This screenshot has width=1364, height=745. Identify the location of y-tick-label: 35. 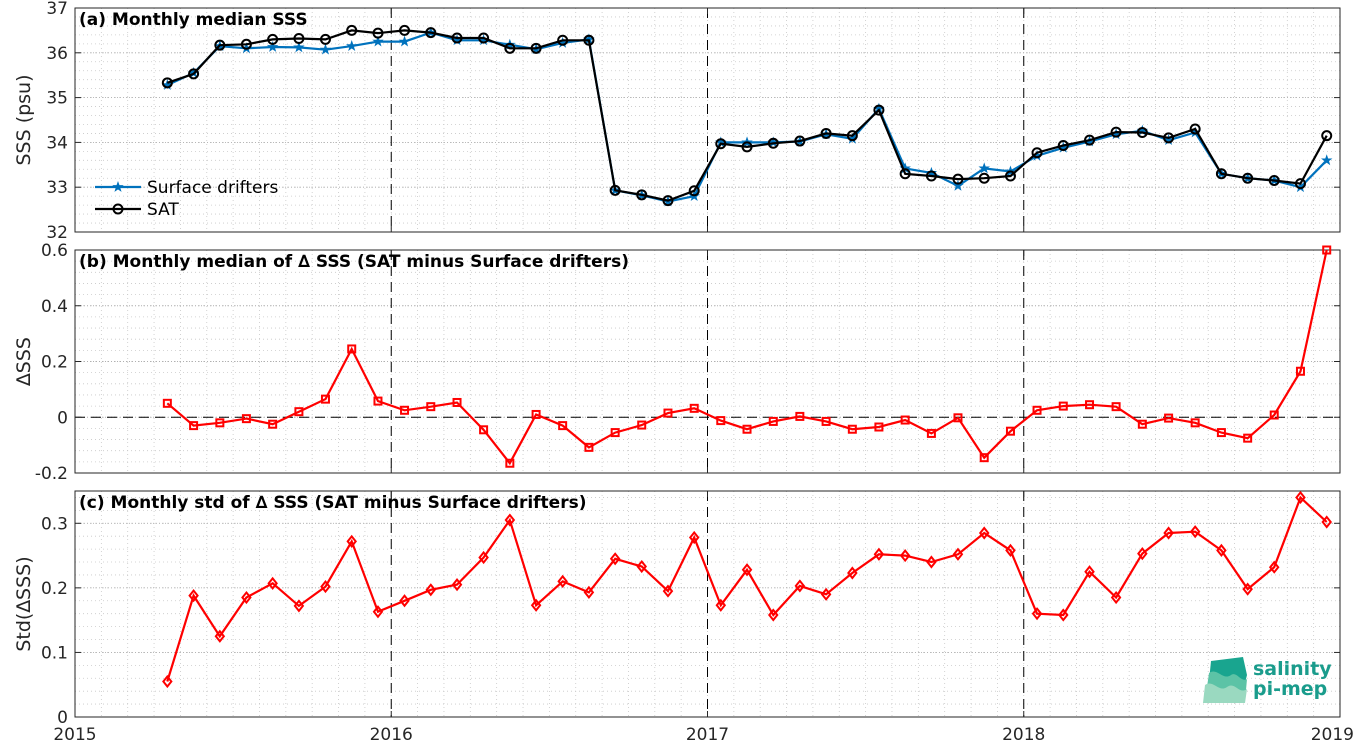
(57, 99).